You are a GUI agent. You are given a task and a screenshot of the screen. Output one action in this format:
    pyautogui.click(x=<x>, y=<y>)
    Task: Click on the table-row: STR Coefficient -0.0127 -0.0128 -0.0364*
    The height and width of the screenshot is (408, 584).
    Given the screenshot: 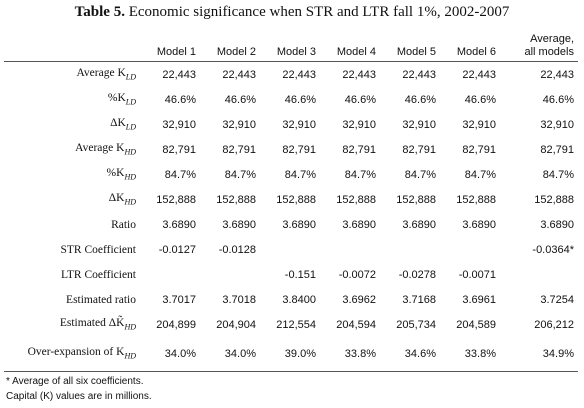 What is the action you would take?
    pyautogui.click(x=291, y=249)
    